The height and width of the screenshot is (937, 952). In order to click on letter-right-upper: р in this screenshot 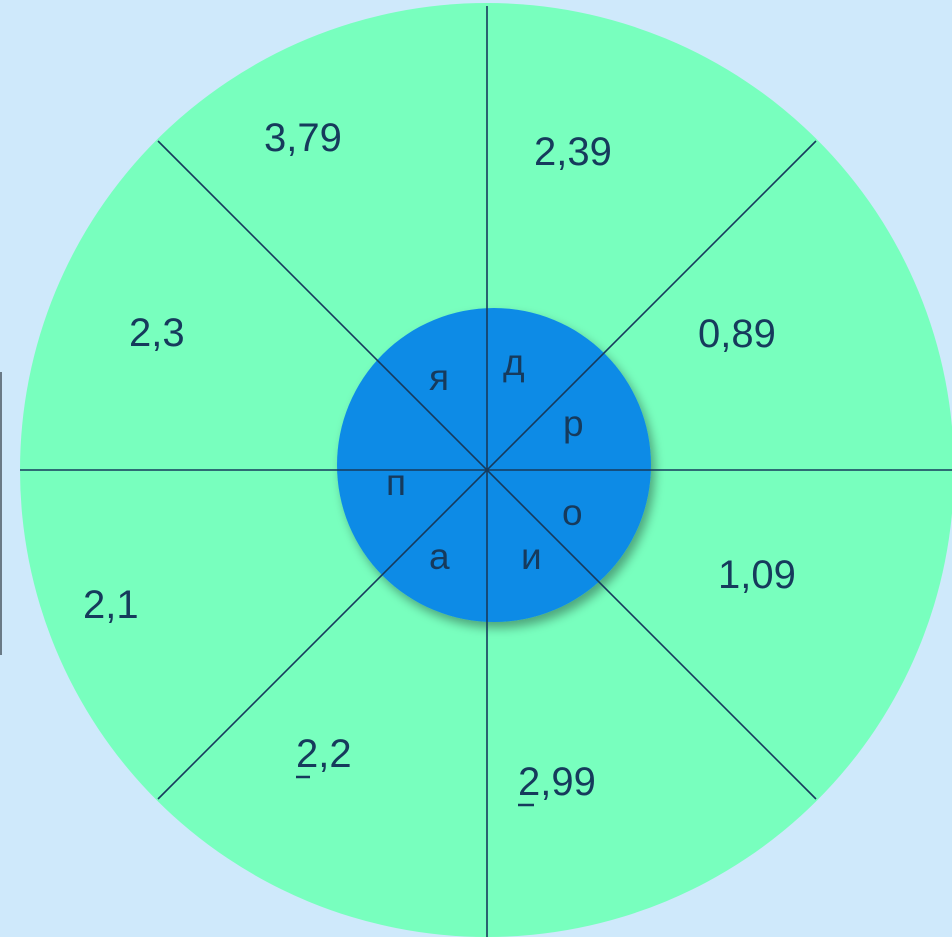, I will do `click(573, 423)`.